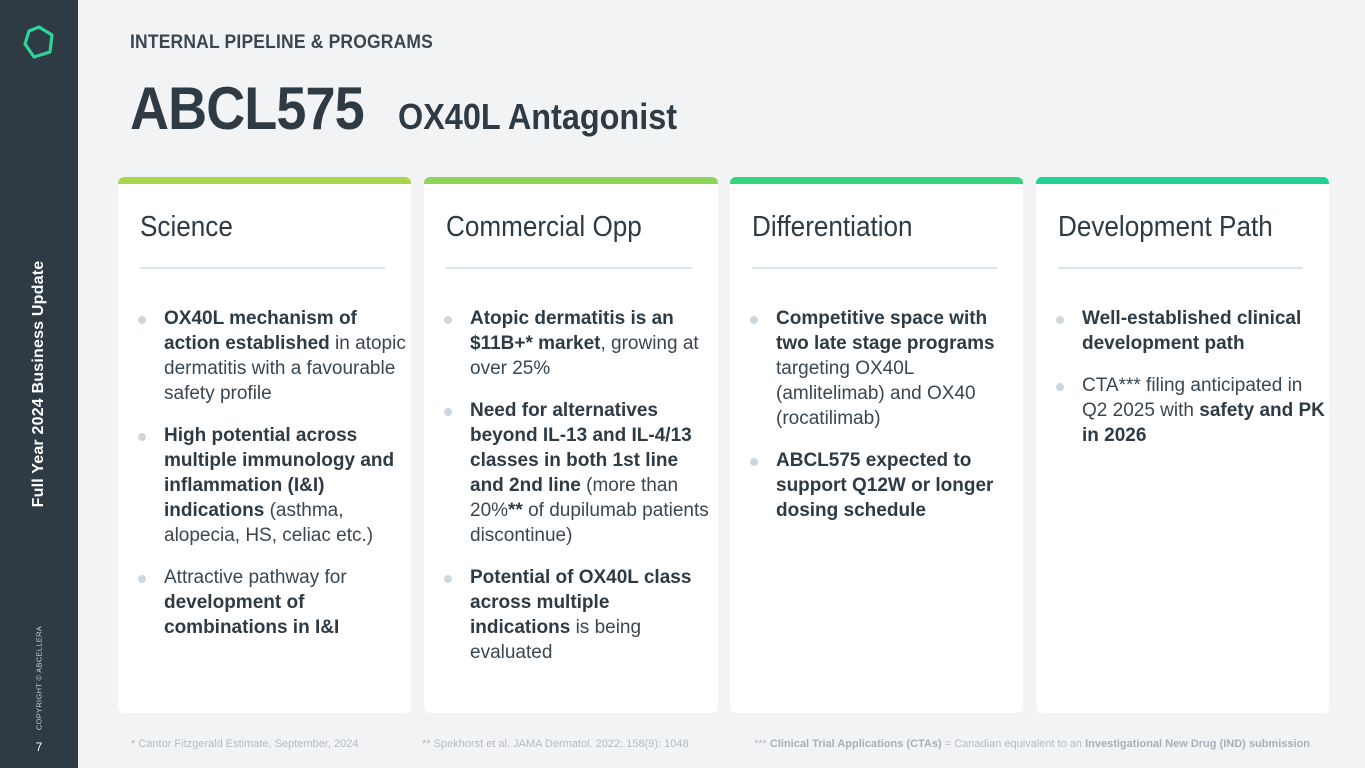 This screenshot has width=1365, height=768. What do you see at coordinates (252, 615) in the screenshot?
I see `bold-text: development of combinations in I&I` at bounding box center [252, 615].